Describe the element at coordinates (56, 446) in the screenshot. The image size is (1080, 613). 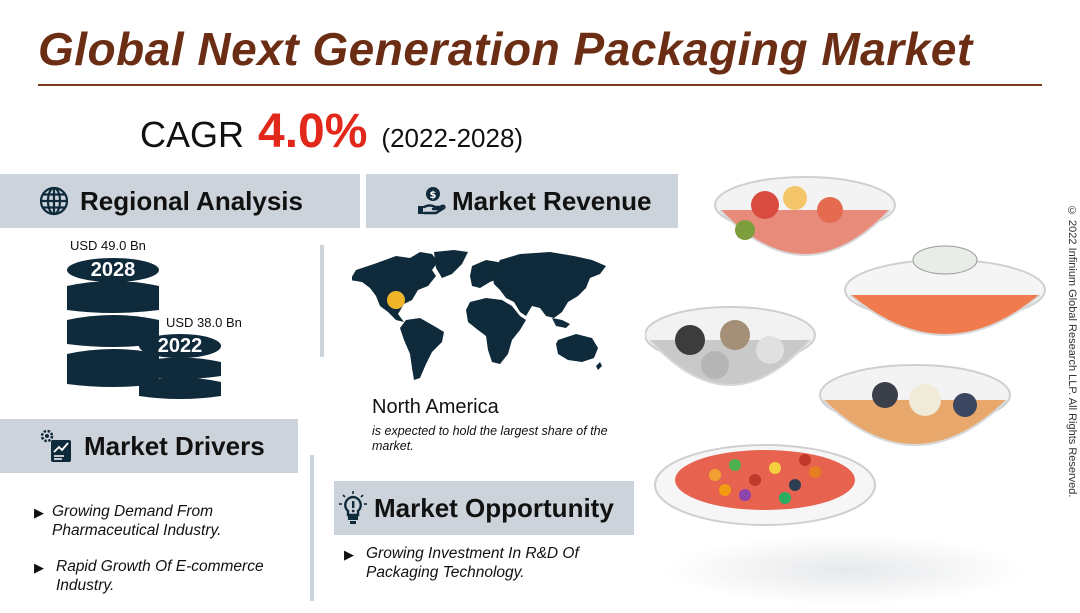
I see `gear-report-icon` at that location.